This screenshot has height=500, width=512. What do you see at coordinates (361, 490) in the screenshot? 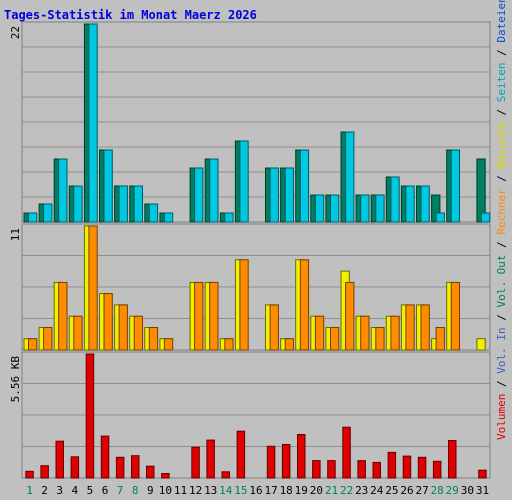
I see `x-tick-label: 23` at bounding box center [361, 490].